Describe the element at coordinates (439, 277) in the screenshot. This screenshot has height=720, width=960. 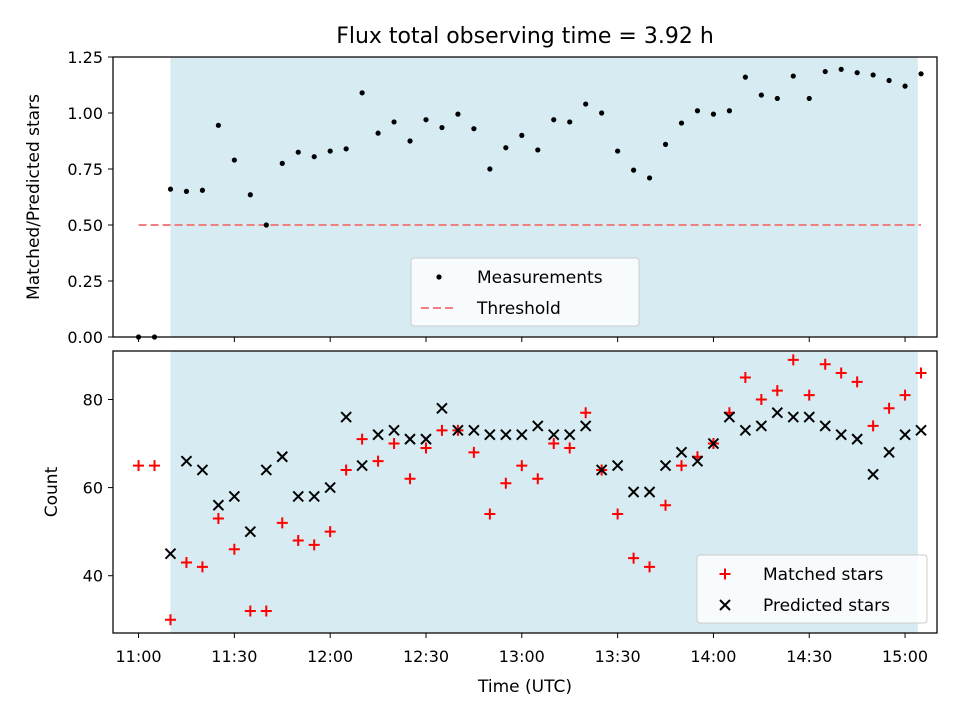
I see `legend-marker-dot` at that location.